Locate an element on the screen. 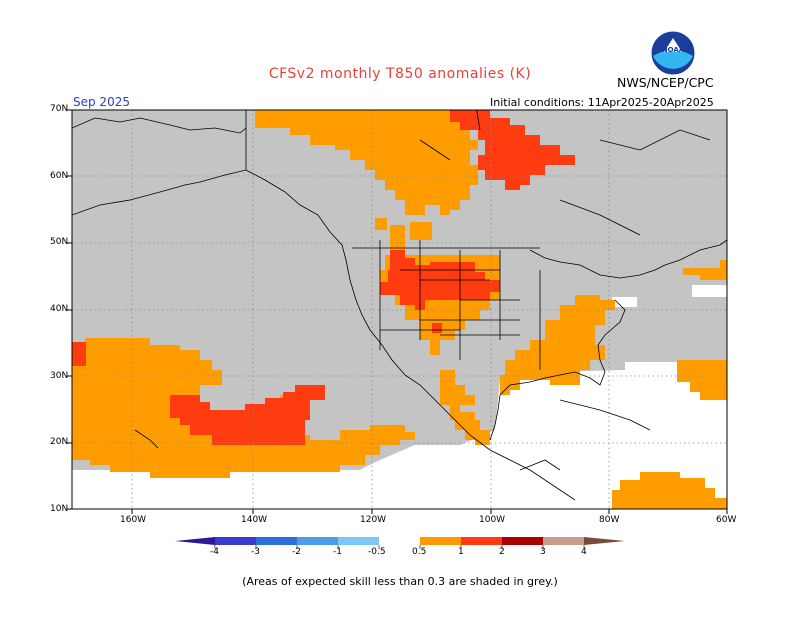 The width and height of the screenshot is (800, 618). color-legend is located at coordinates (400, 543).